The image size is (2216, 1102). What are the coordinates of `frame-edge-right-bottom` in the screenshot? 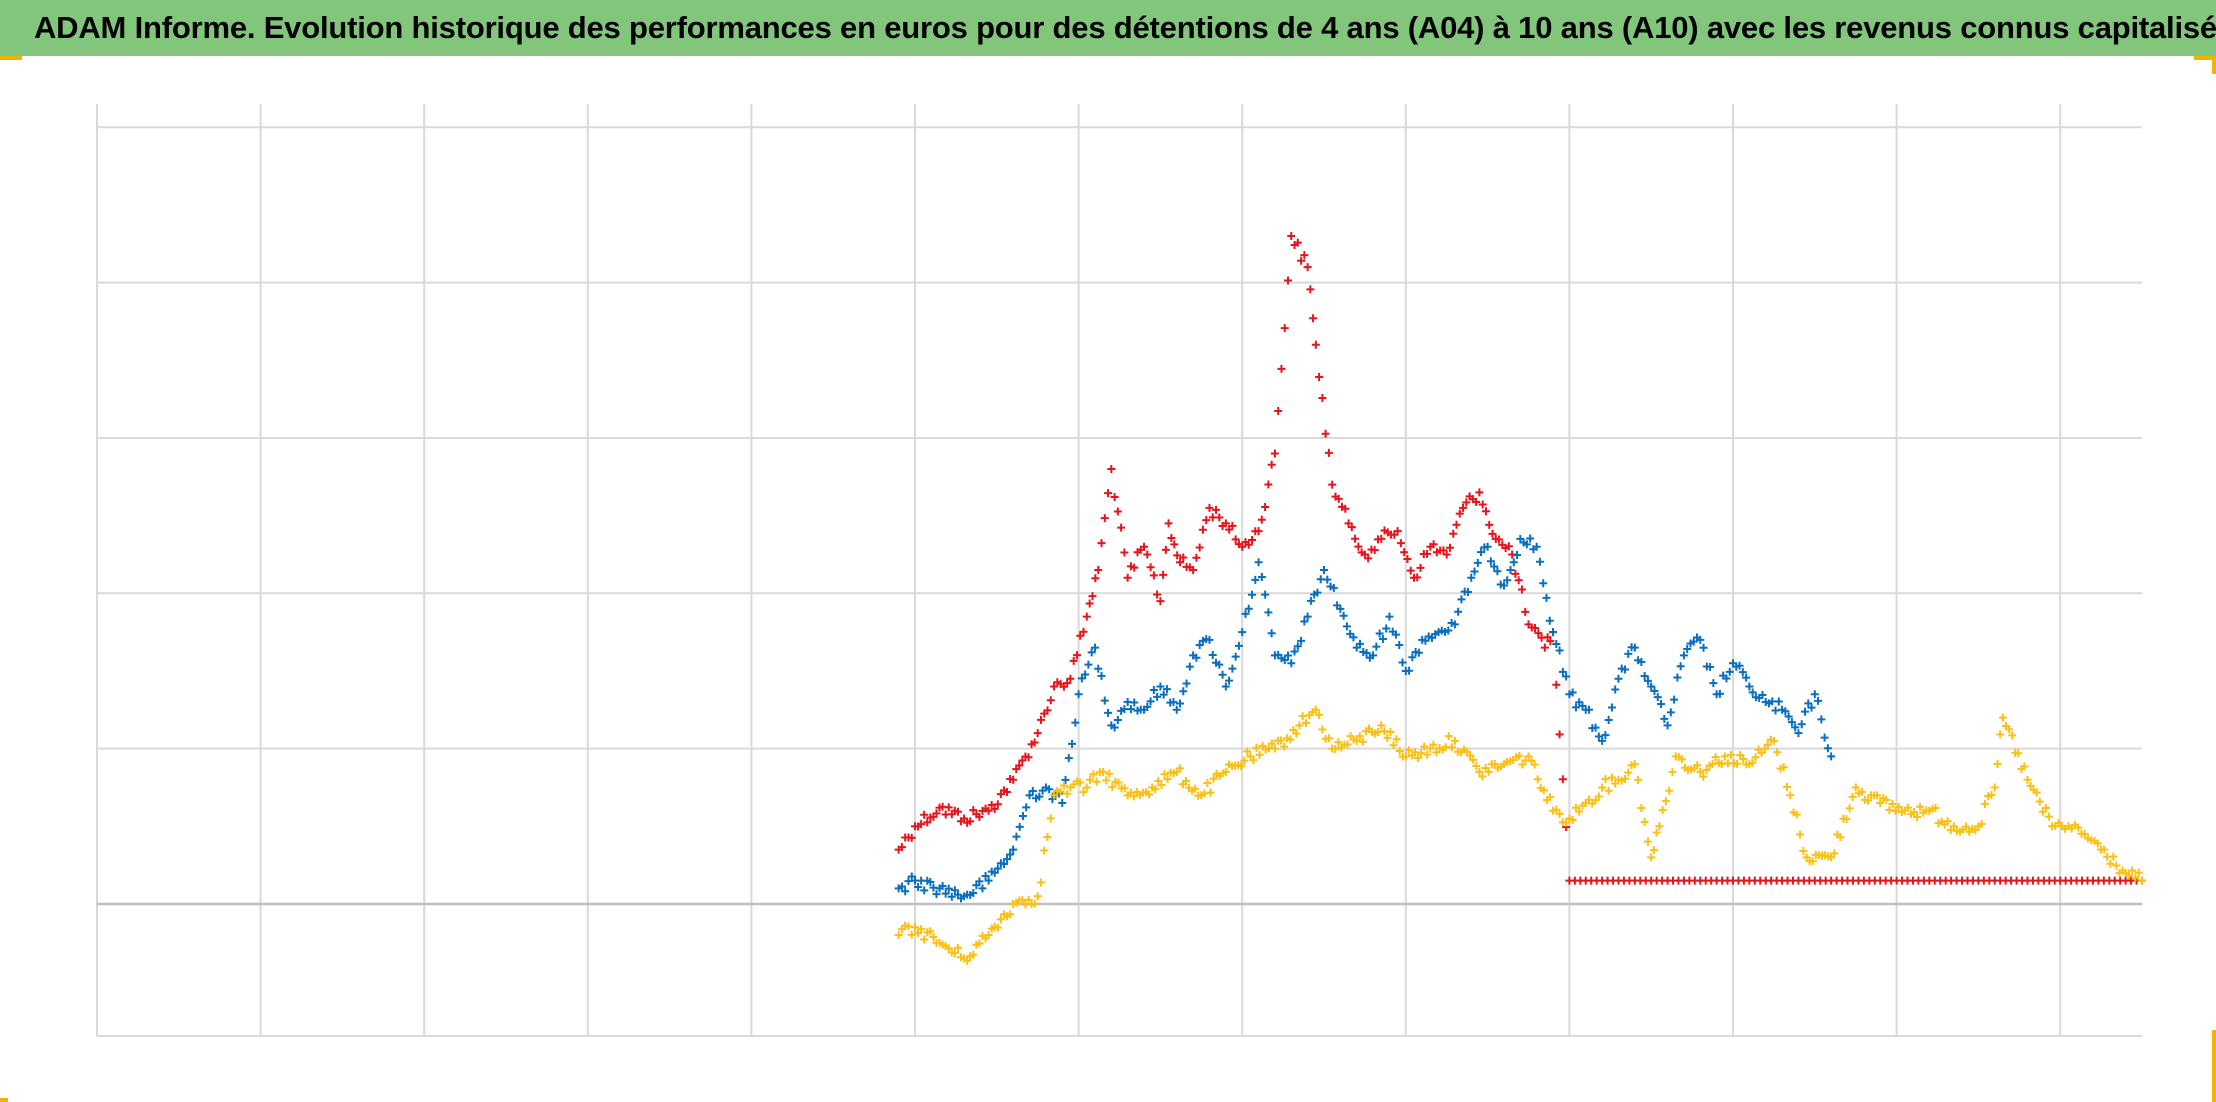 It's located at (2214, 1066).